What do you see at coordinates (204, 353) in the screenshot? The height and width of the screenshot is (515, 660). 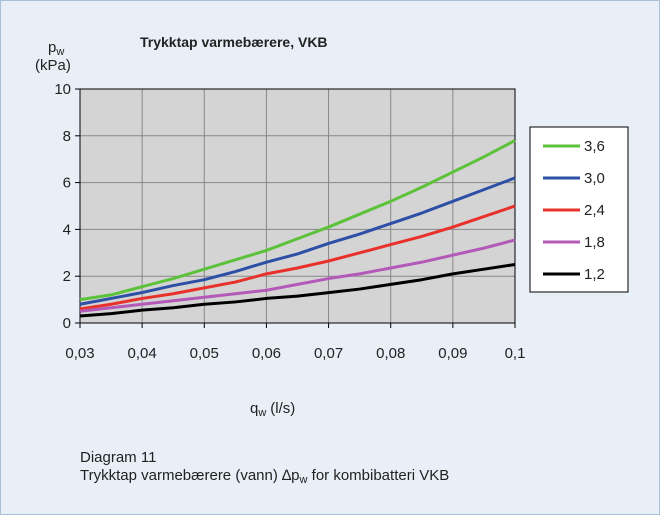 I see `x-tick-label: 0,05` at bounding box center [204, 353].